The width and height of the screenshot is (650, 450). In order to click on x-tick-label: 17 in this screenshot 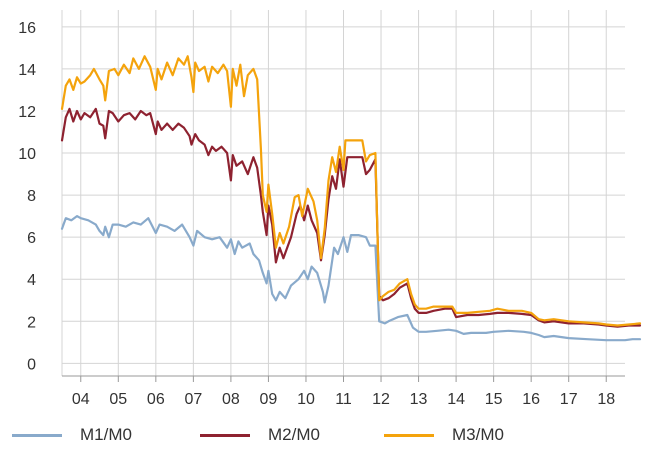, I will do `click(569, 399)`.